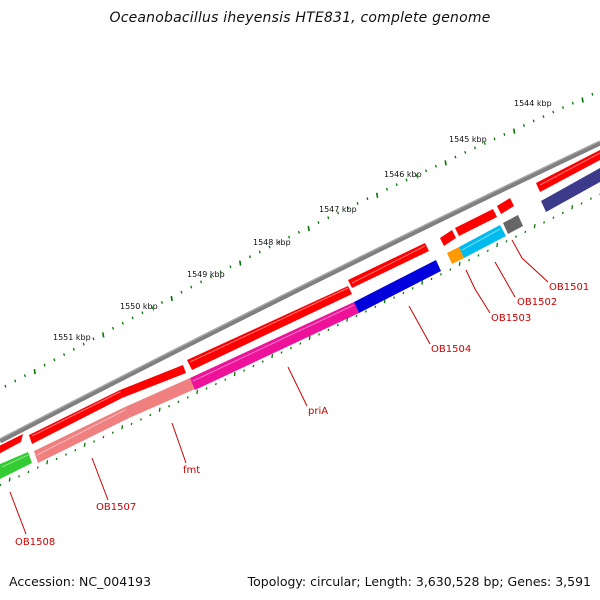 Image resolution: width=600 pixels, height=600 pixels. What do you see at coordinates (455, 255) in the screenshot?
I see `gene-box-OB1503` at bounding box center [455, 255].